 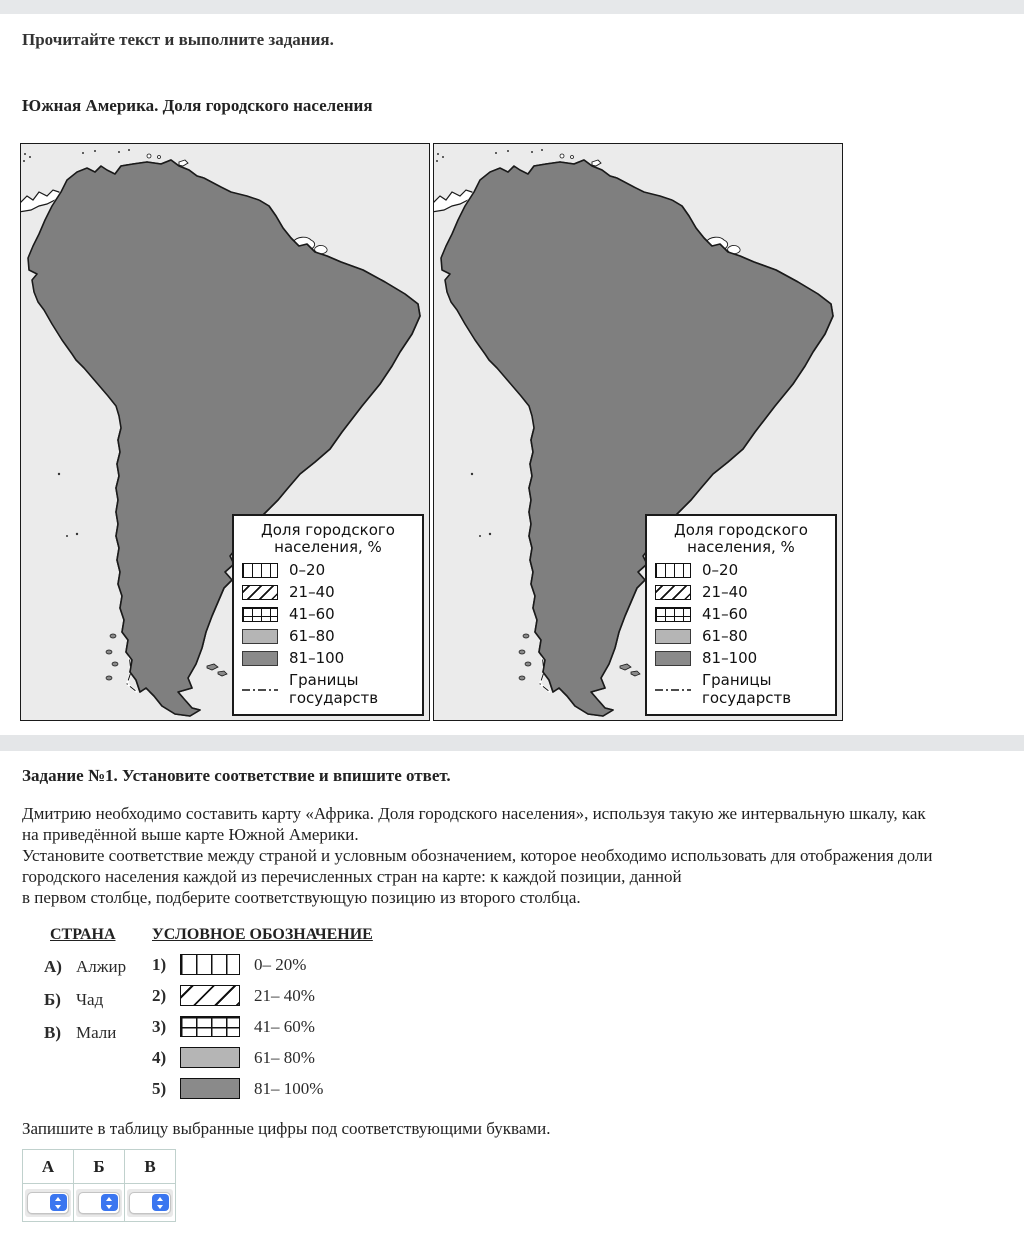 I want to click on option-row-1: 1) 0– 20%, so click(x=262, y=964).